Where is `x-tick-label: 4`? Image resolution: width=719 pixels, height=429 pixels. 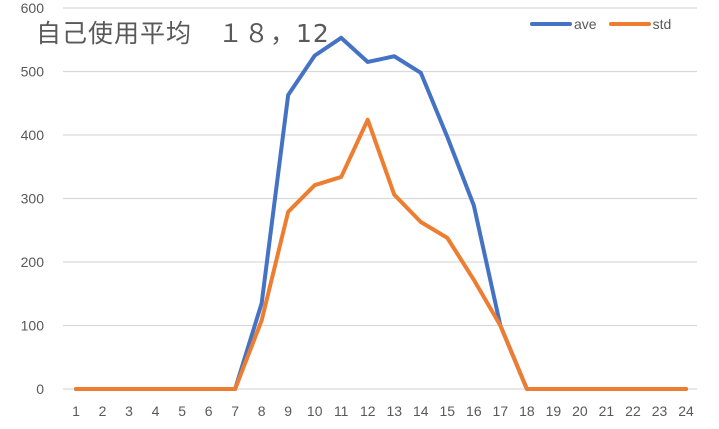
x-tick-label: 4 is located at coordinates (156, 411).